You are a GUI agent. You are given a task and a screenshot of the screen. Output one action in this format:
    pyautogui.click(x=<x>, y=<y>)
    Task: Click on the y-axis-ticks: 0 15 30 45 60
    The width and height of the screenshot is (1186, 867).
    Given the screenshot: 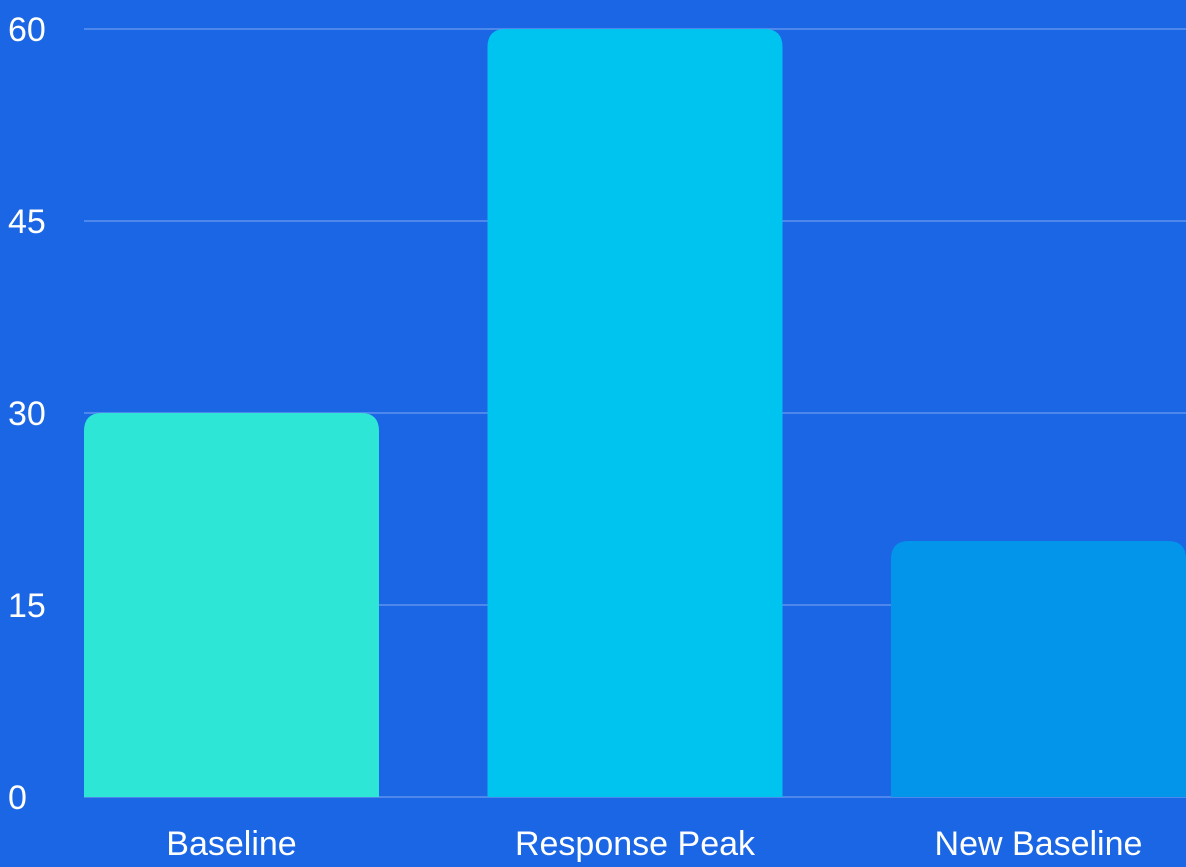 What is the action you would take?
    pyautogui.click(x=27, y=414)
    